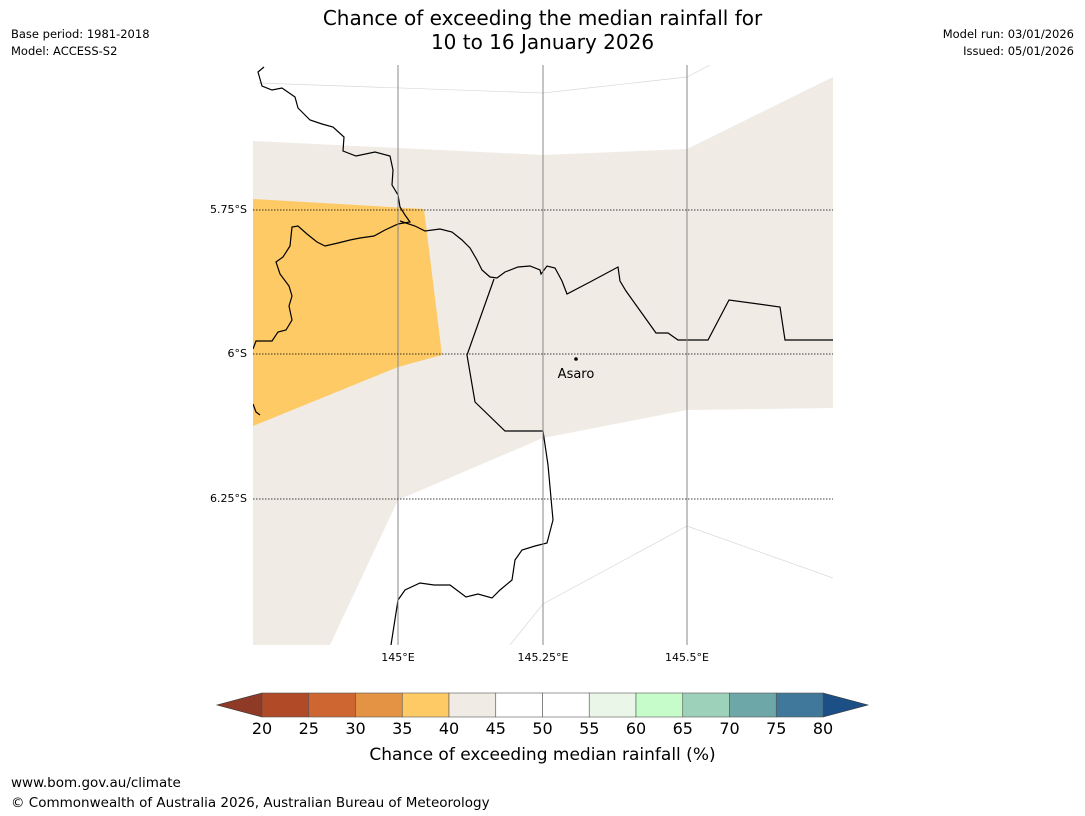  I want to click on lon-label: 145°E, so click(397, 657).